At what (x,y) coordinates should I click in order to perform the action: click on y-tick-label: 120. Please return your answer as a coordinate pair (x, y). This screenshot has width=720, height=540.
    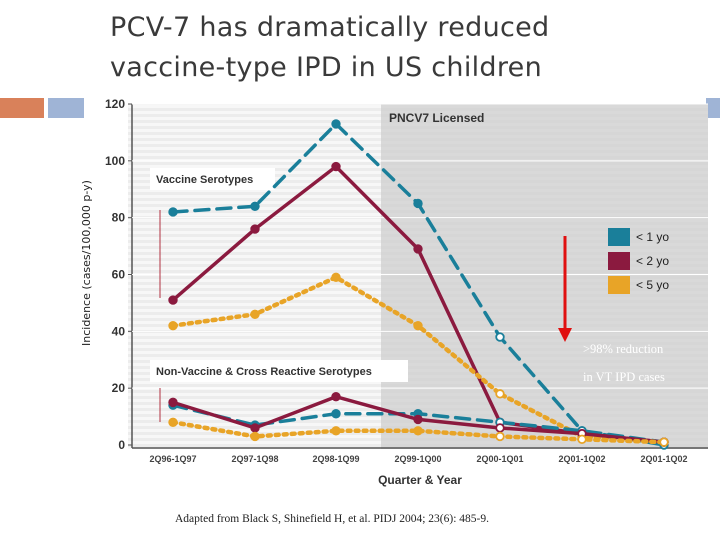
    Looking at the image, I should click on (115, 104).